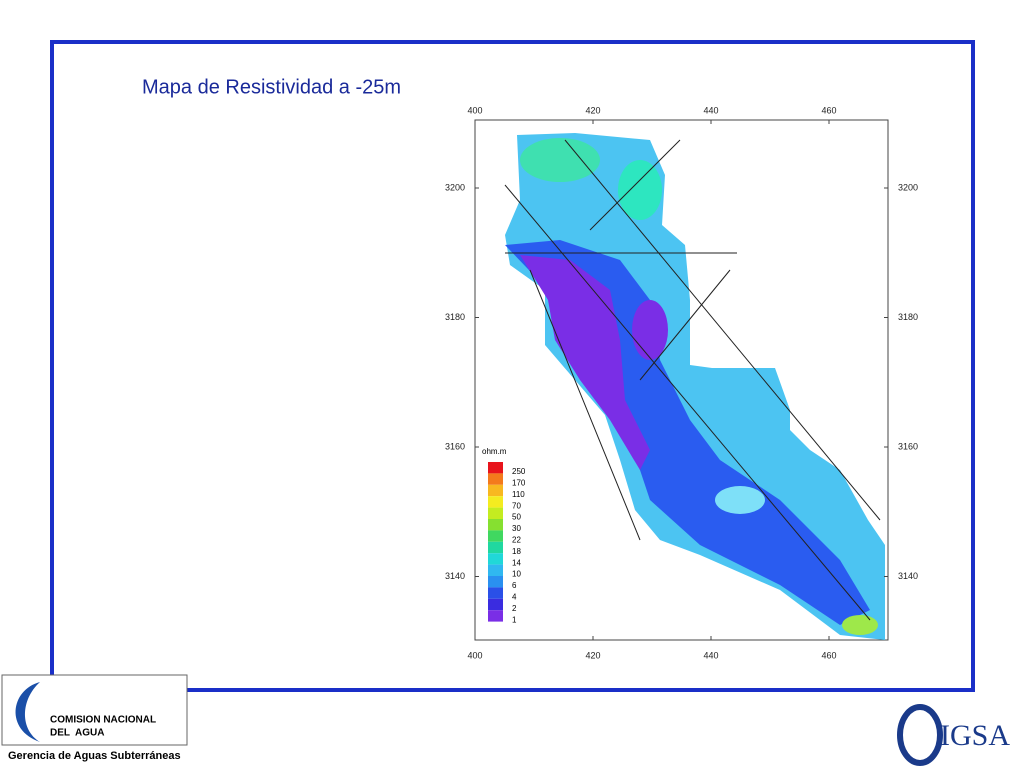 This screenshot has height=768, width=1024. Describe the element at coordinates (516, 562) in the screenshot. I see `legend-label: 14` at that location.